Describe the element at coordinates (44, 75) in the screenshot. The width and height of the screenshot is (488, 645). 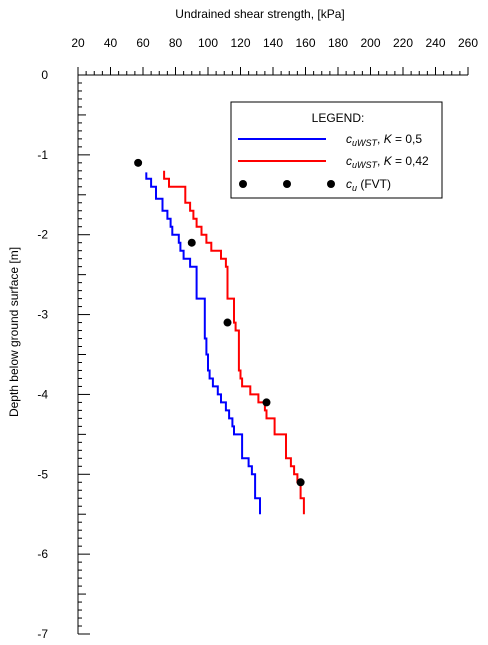
I see `y-tick-label: 0` at that location.